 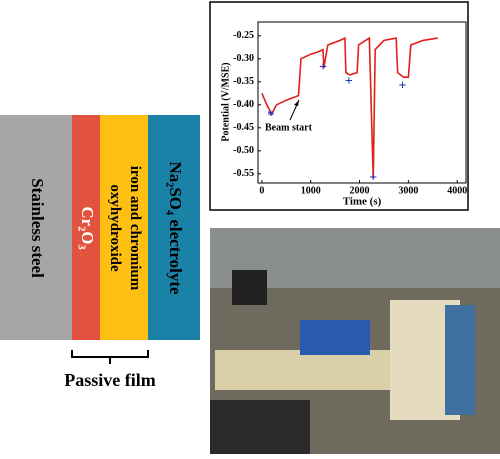 What do you see at coordinates (270, 116) in the screenshot?
I see `marker: *` at bounding box center [270, 116].